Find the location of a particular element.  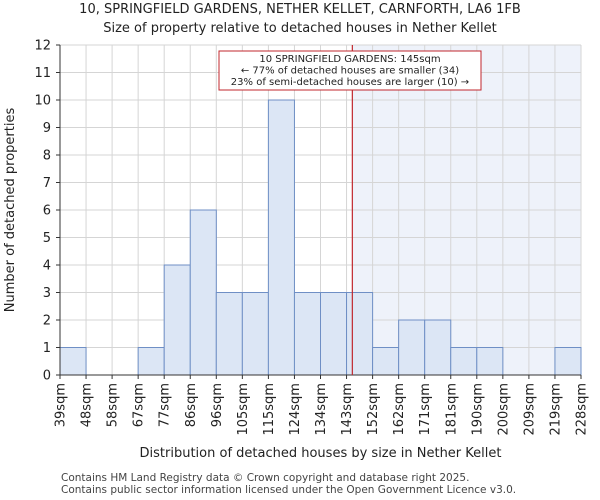

x-tick-label: 96sqm is located at coordinates (217, 405).